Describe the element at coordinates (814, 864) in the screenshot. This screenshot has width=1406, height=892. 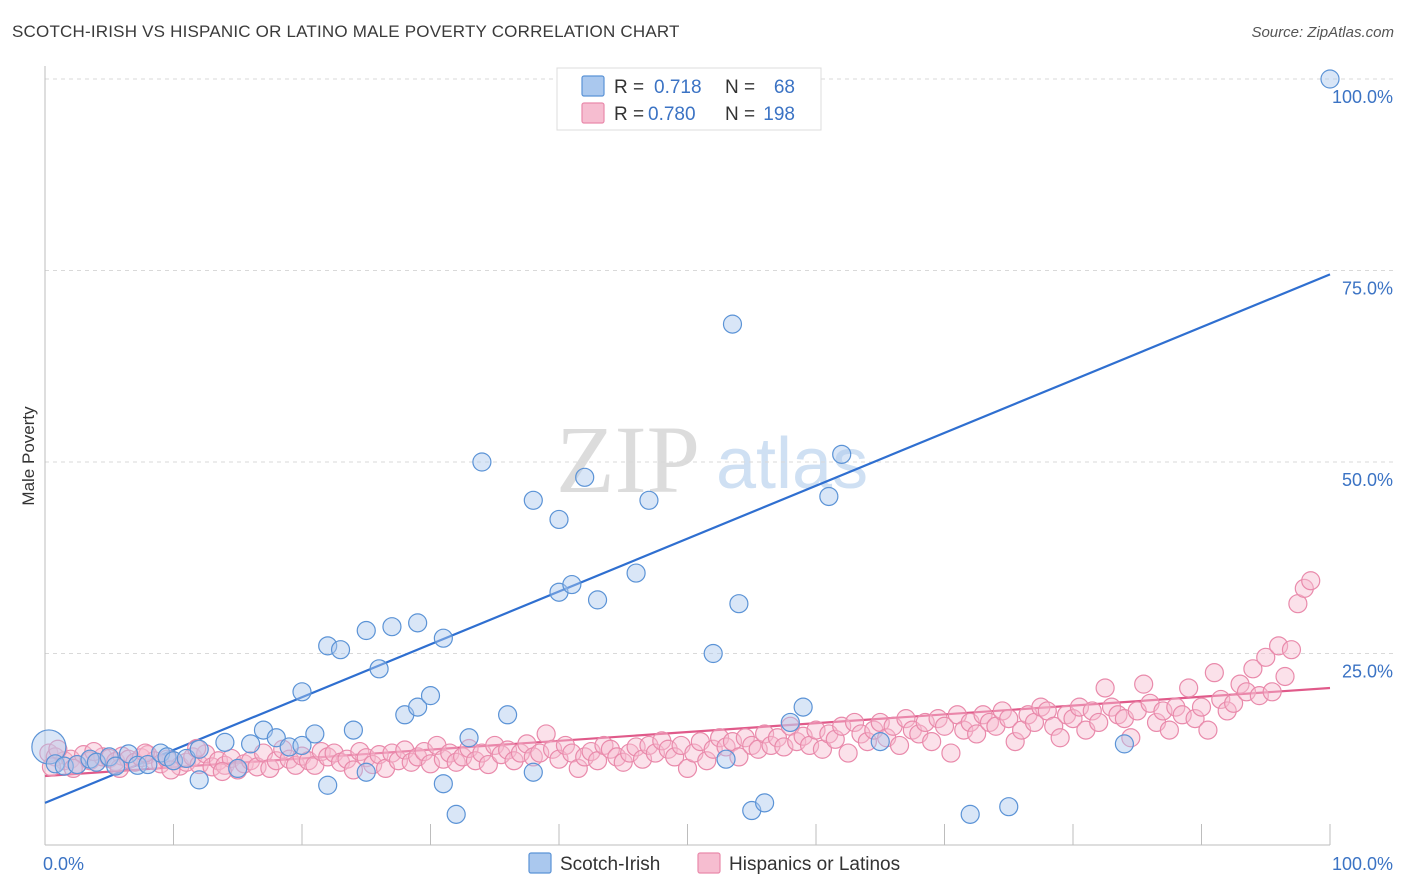
I see `series-legend-label-pink: Hispanics or Latinos` at that location.